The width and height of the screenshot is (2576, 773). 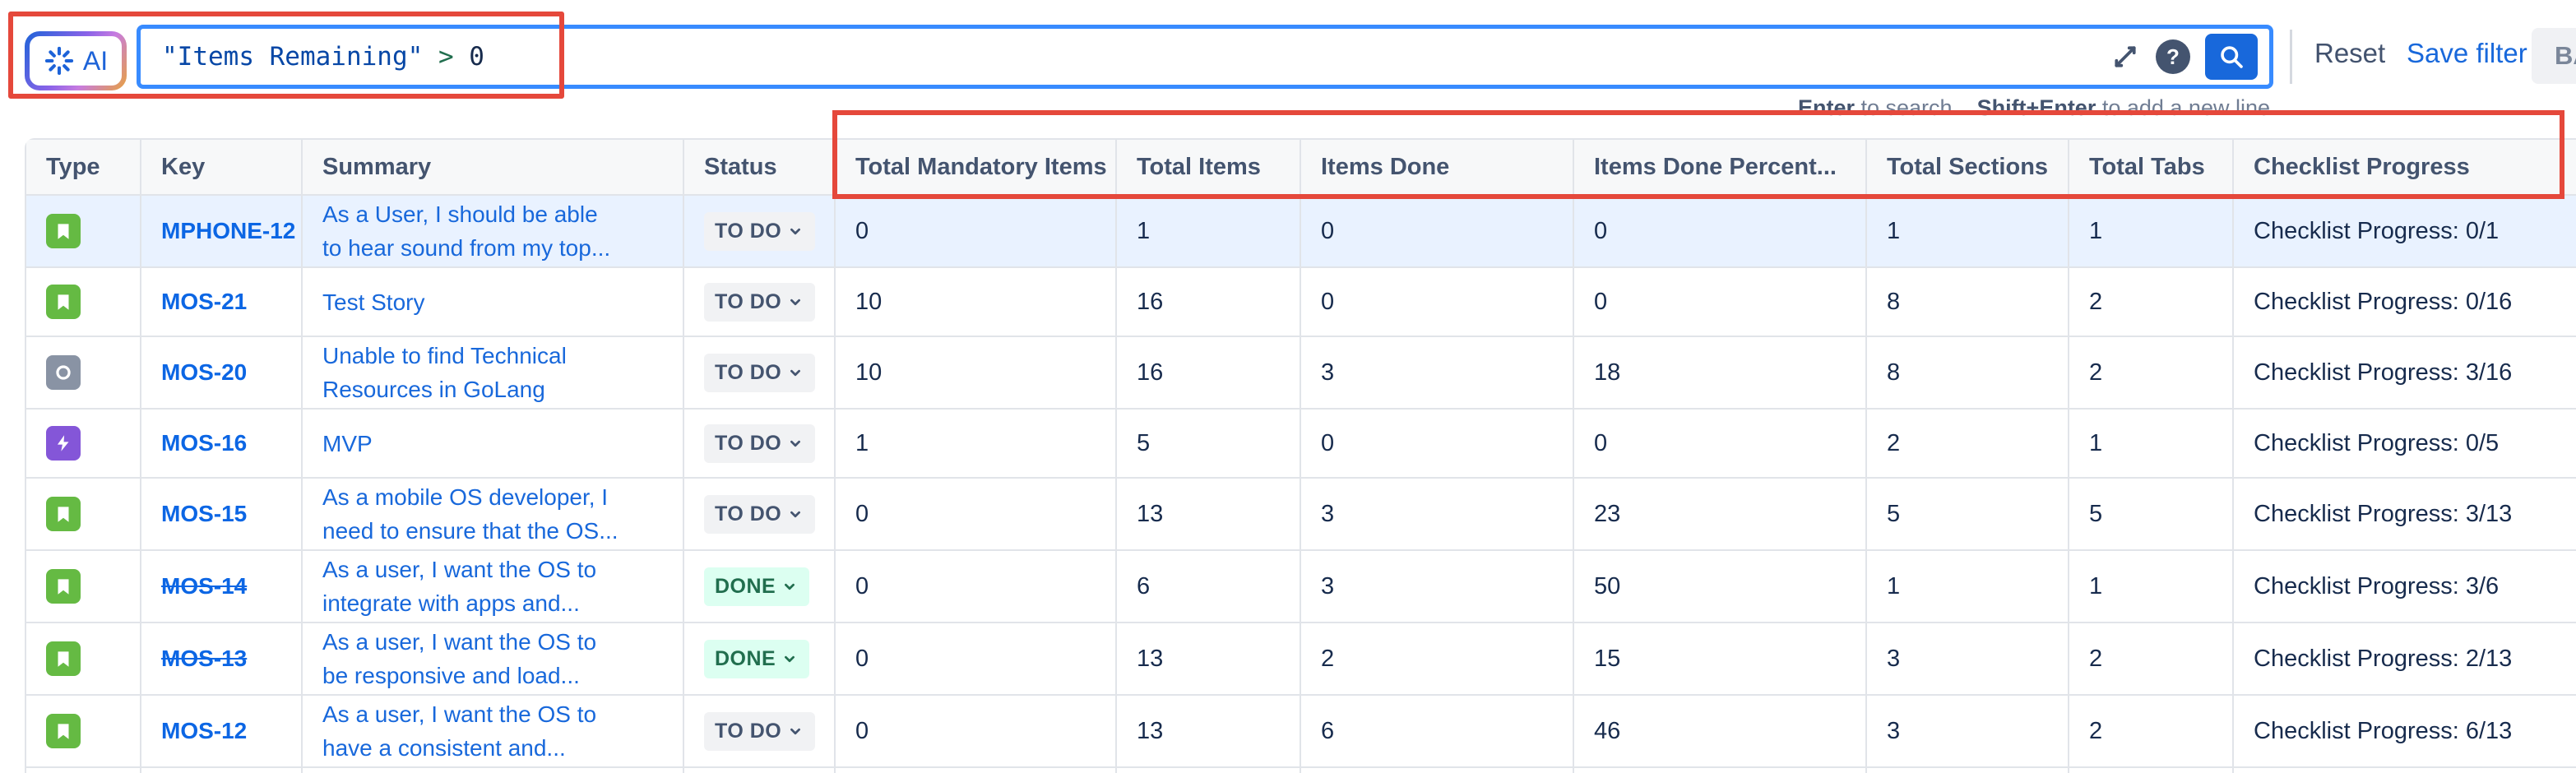 I want to click on reset-button: Reset, so click(x=2350, y=53).